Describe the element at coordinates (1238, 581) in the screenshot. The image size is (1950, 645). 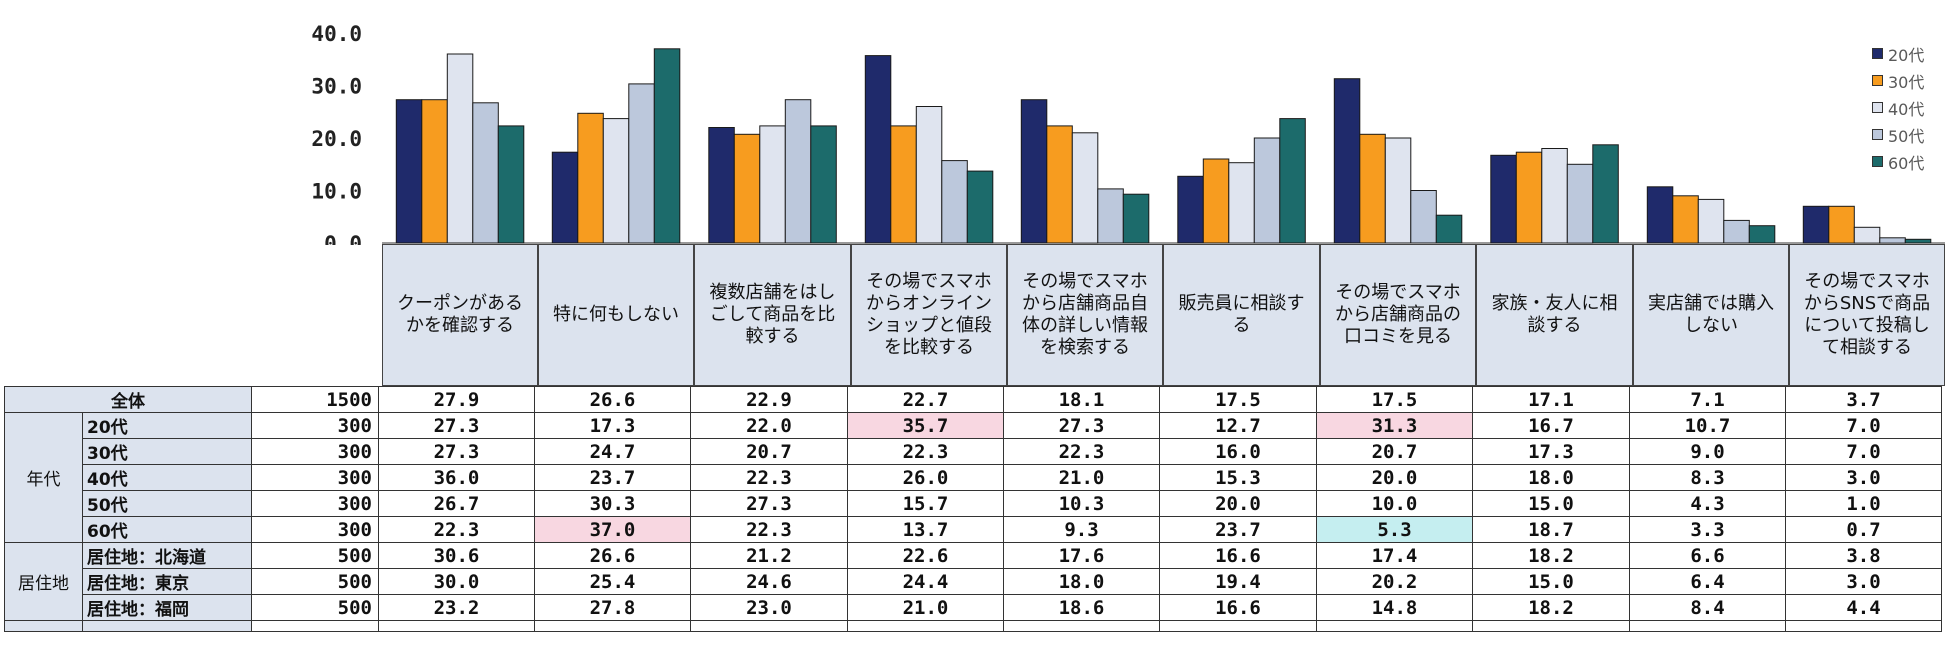
I see `table-cell: 19.4` at that location.